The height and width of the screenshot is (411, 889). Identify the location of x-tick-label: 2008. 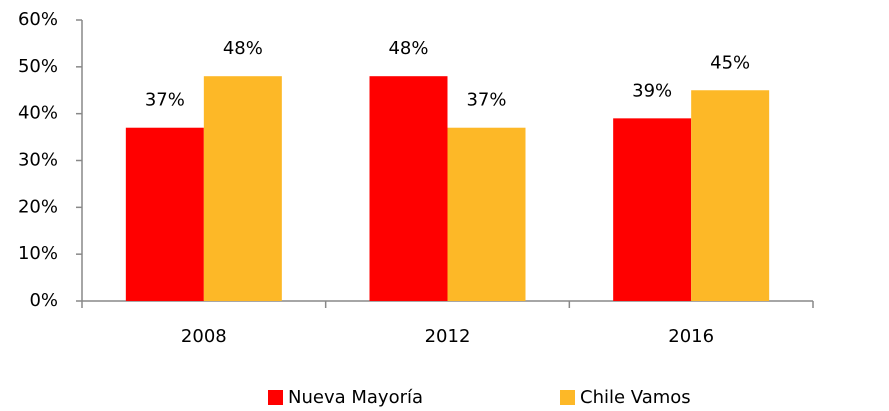
(204, 336).